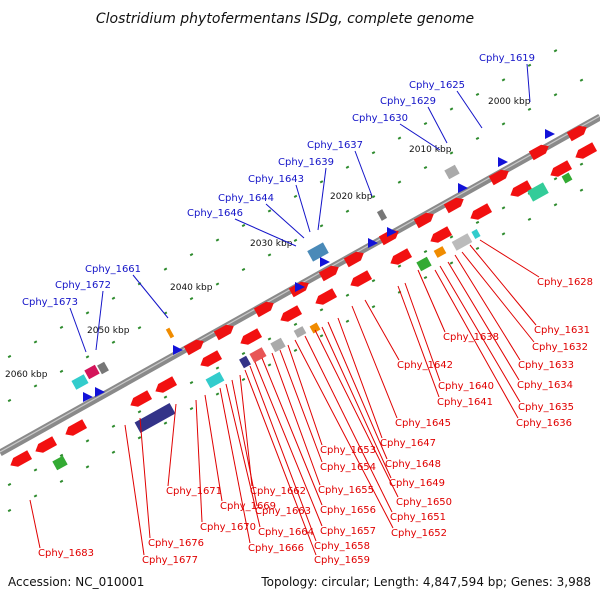 The height and width of the screenshot is (600, 600). Describe the element at coordinates (76, 582) in the screenshot. I see `accession-text: Accession: NC_010001` at that location.